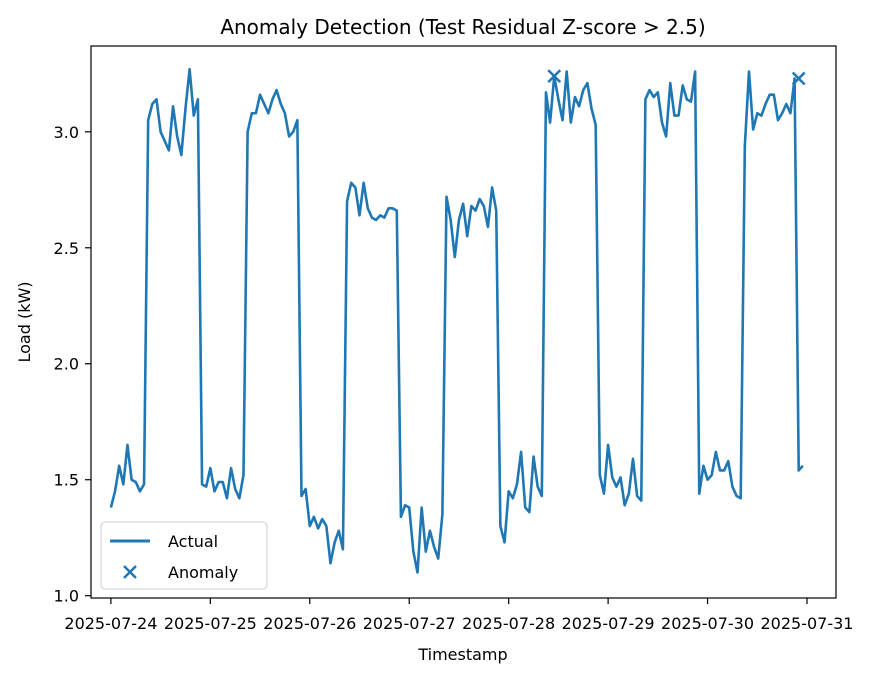 The image size is (880, 678). Describe the element at coordinates (462, 654) in the screenshot. I see `x-axis-label: Timestamp` at that location.